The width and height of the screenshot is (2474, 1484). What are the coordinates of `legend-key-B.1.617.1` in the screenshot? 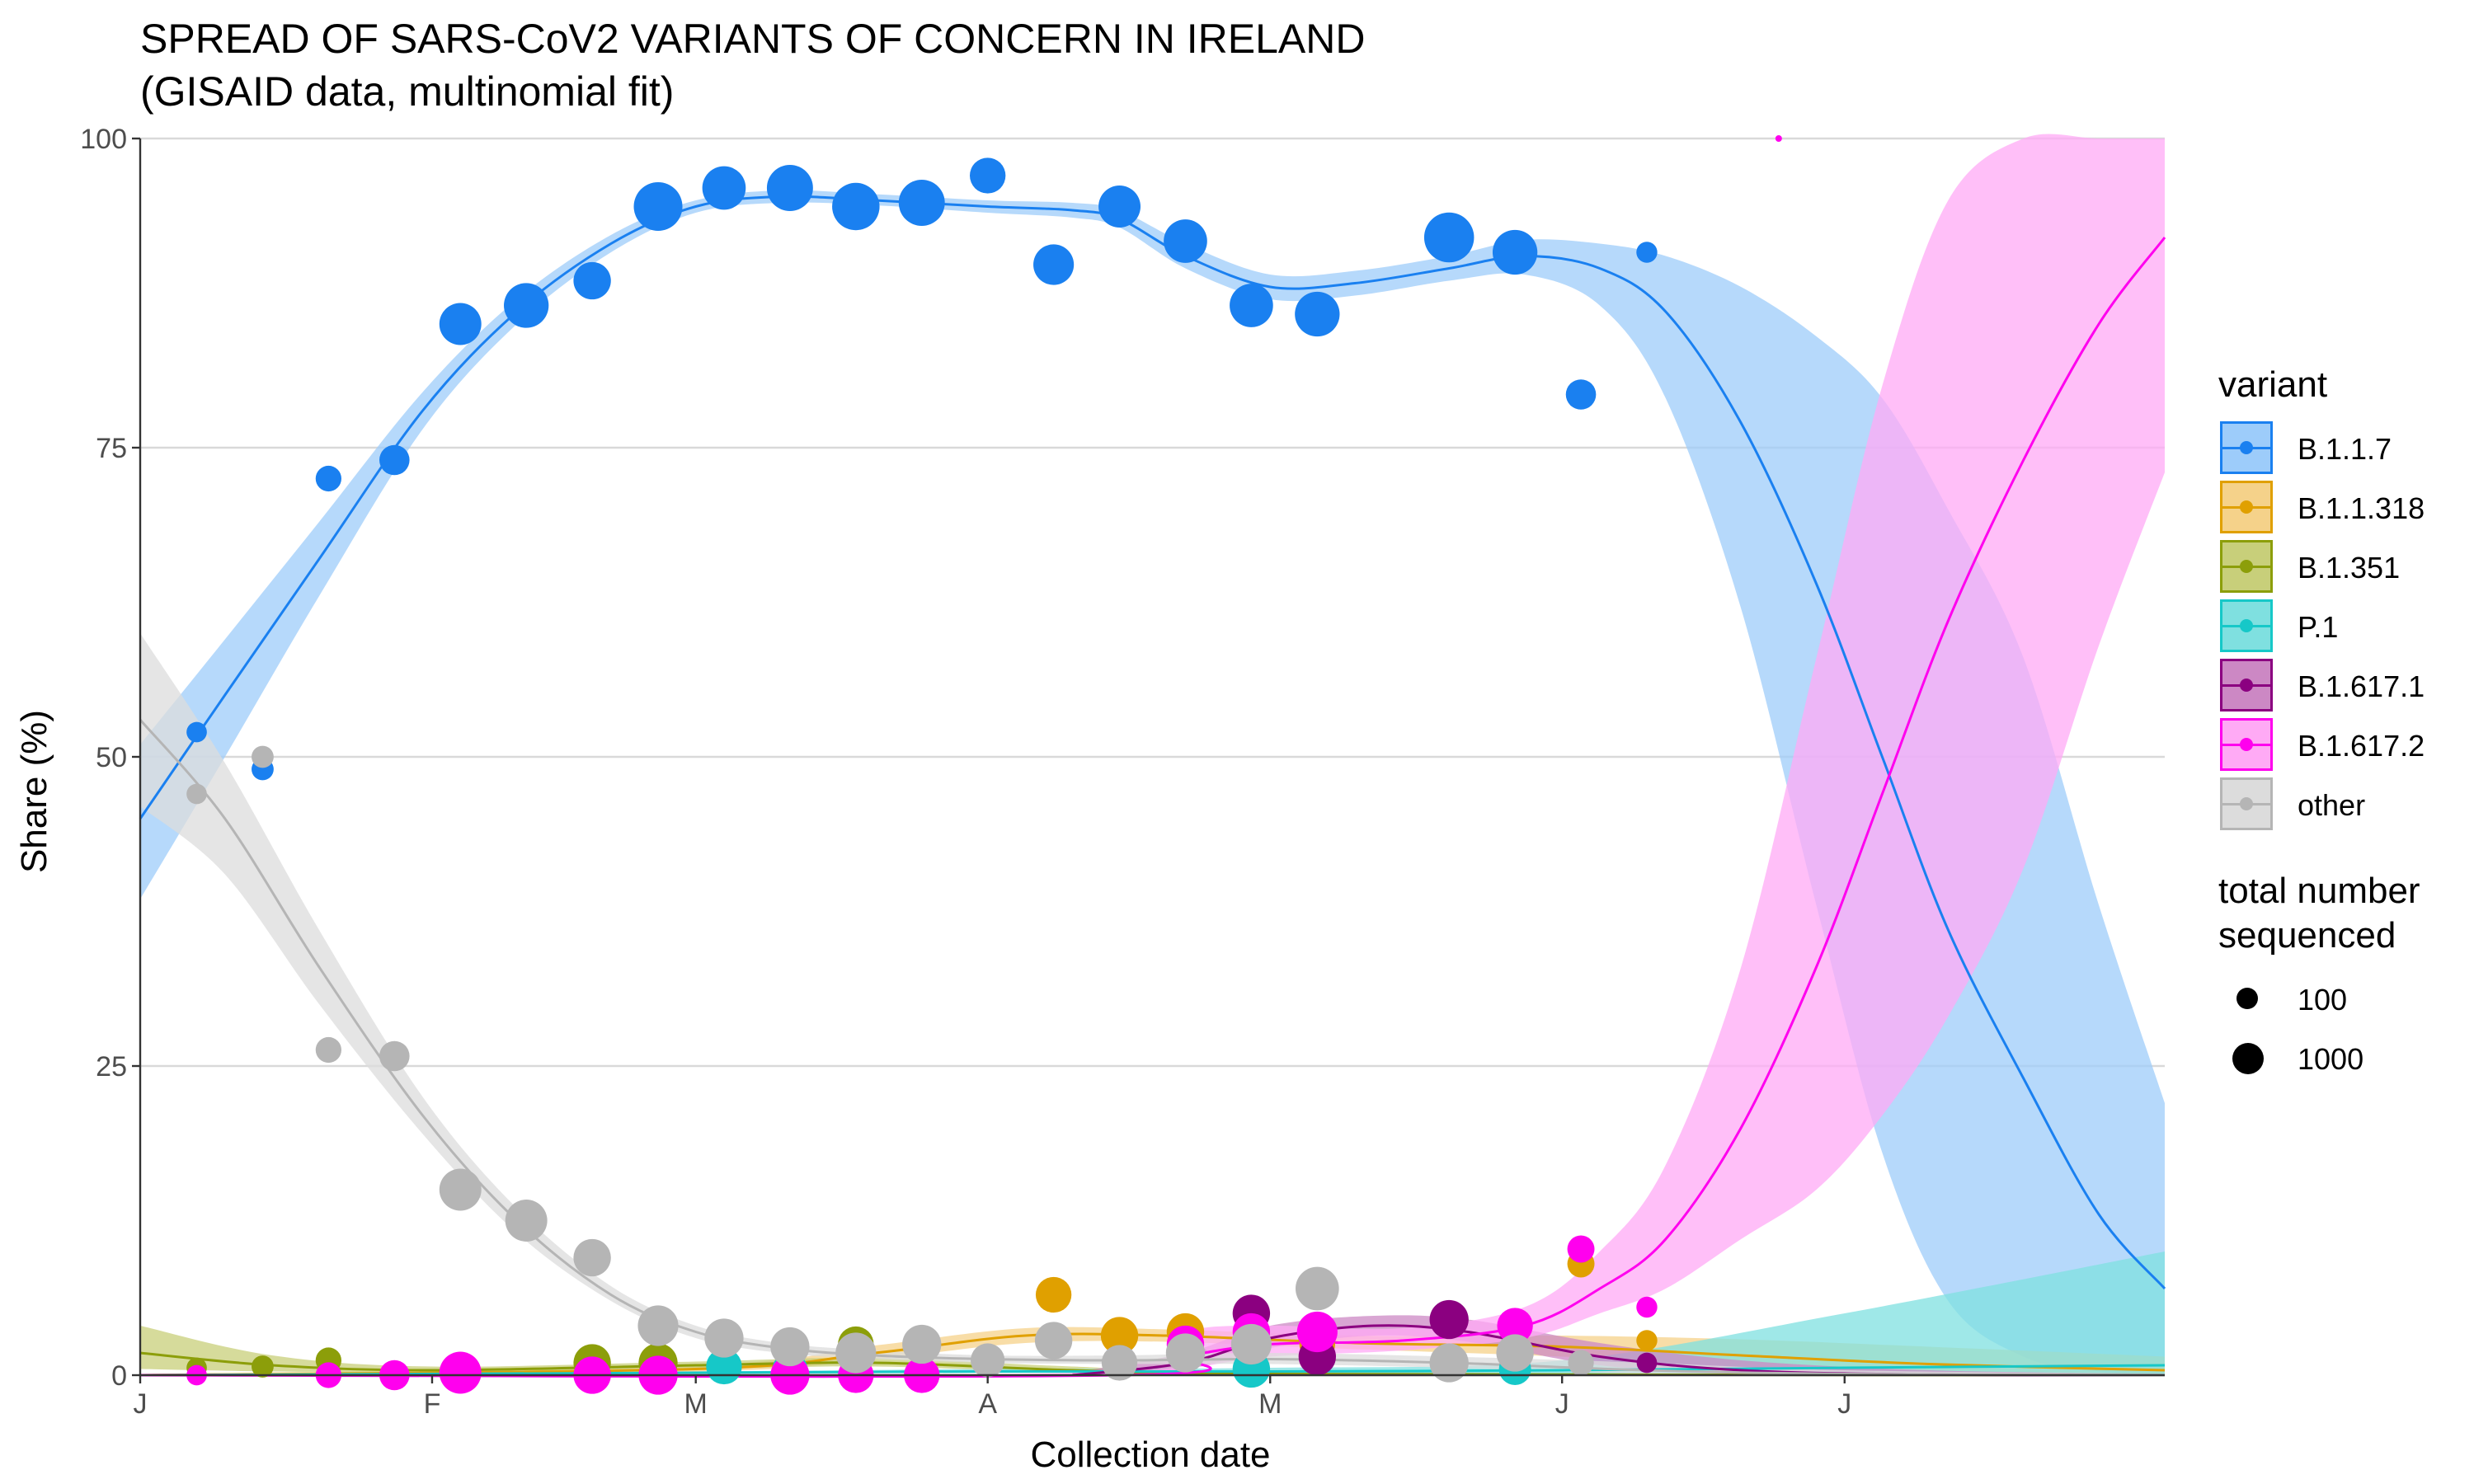 It's located at (2246, 685).